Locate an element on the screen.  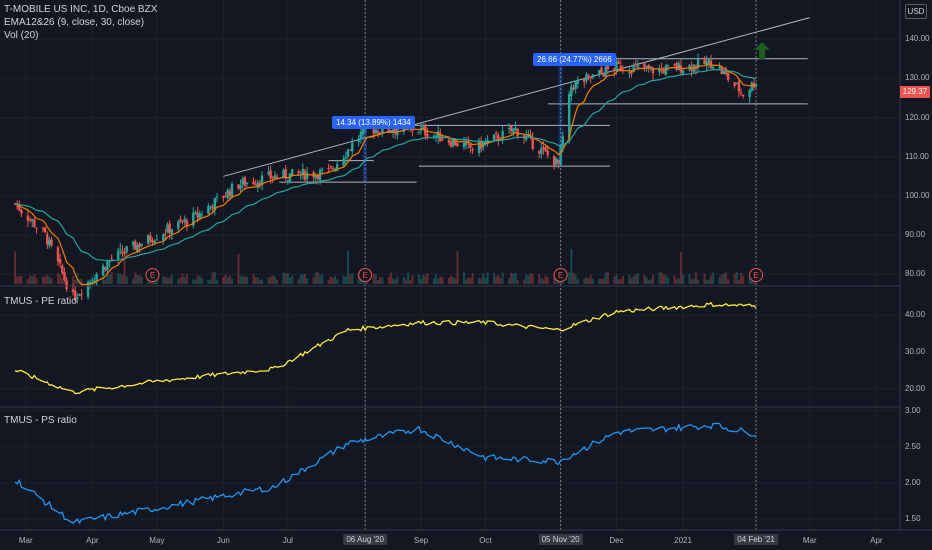
measure-box-second is located at coordinates (560, 114).